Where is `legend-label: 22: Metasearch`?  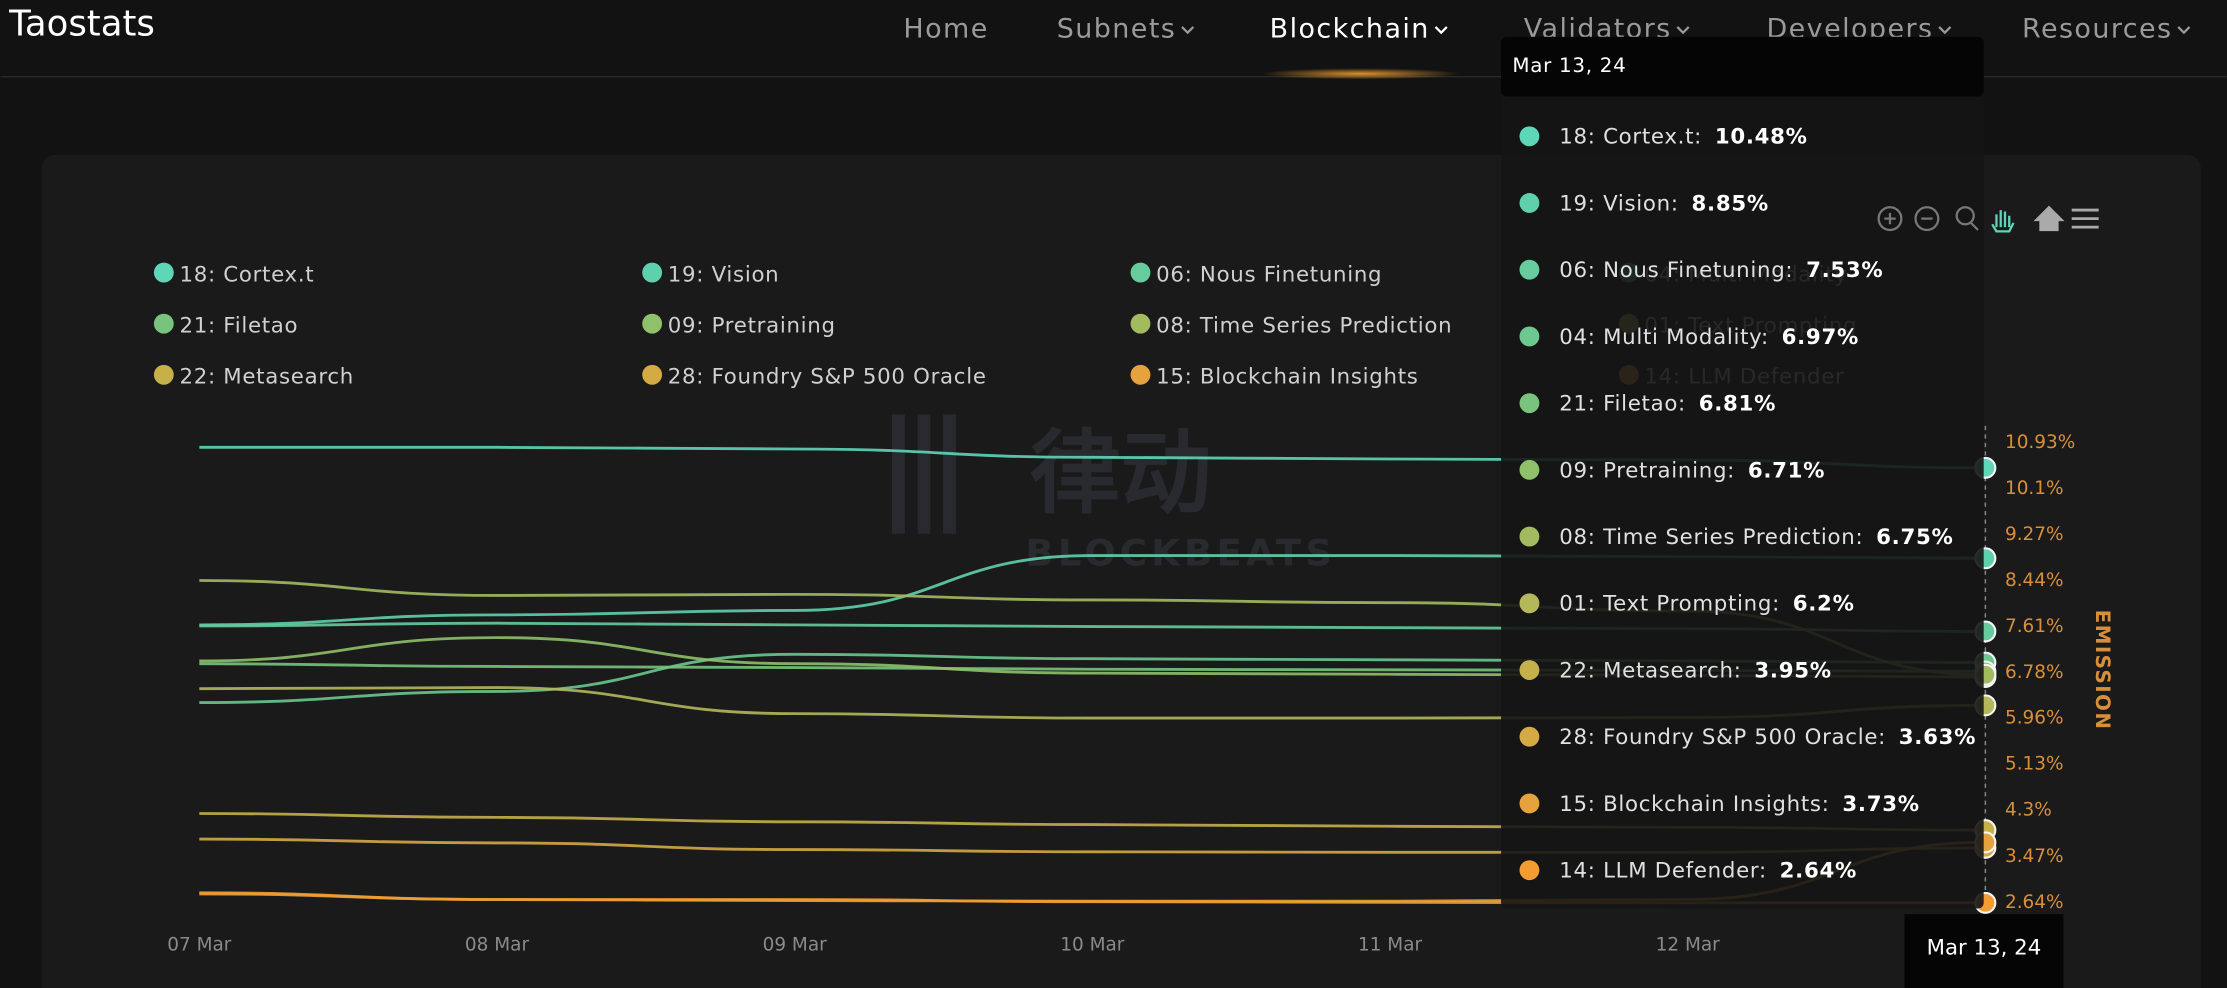
legend-label: 22: Metasearch is located at coordinates (266, 377).